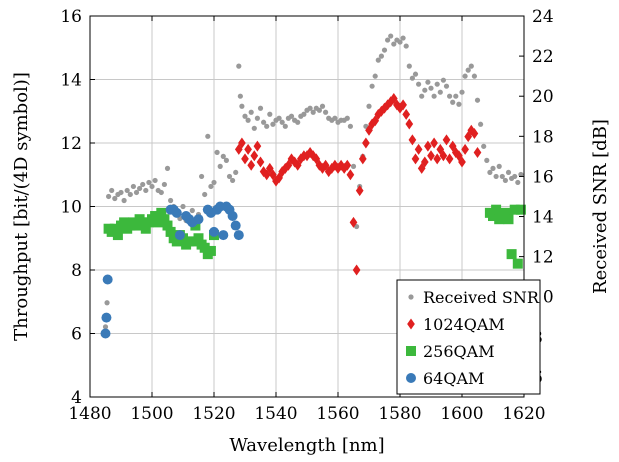  What do you see at coordinates (468, 337) in the screenshot?
I see `legend-box` at bounding box center [468, 337].